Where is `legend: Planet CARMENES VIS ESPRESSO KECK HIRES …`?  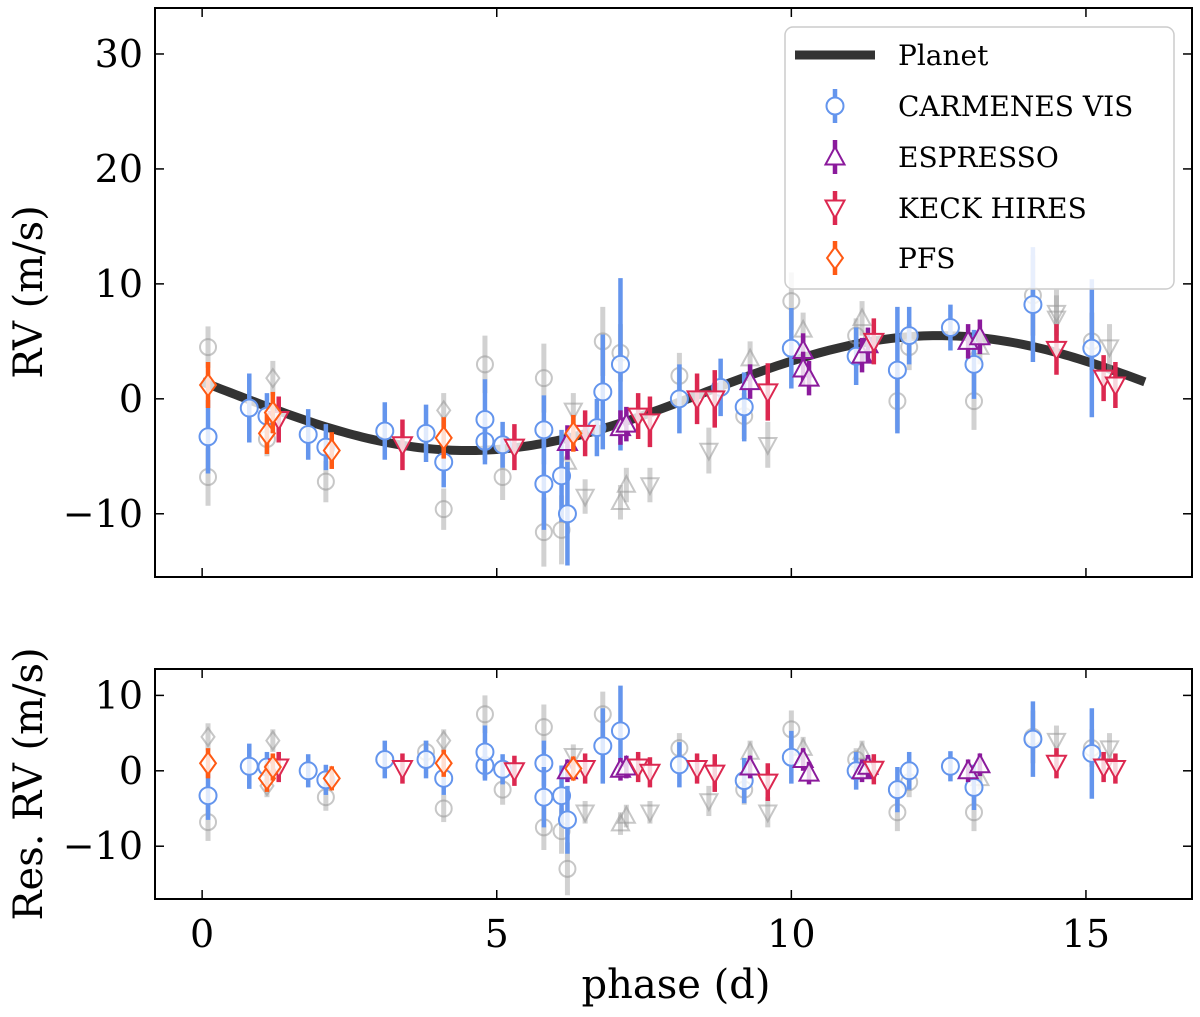 legend: Planet CARMENES VIS ESPRESSO KECK HIRES … is located at coordinates (979, 158).